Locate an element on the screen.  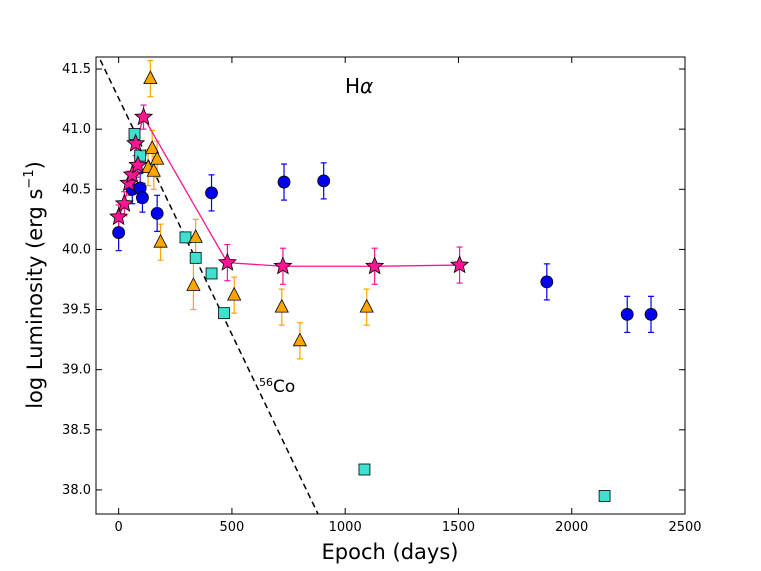
x-tick-label: 500 is located at coordinates (232, 527).